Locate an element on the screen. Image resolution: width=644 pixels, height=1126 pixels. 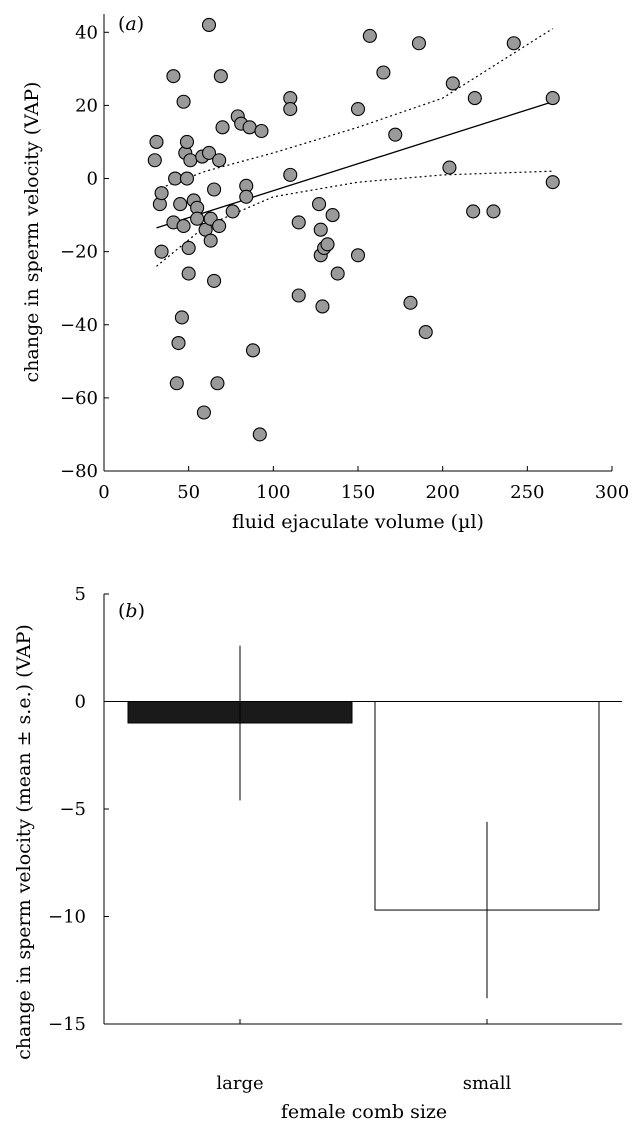
y-axis-ticks-b: 5 0 −5 −10 −15 is located at coordinates (78, 809).